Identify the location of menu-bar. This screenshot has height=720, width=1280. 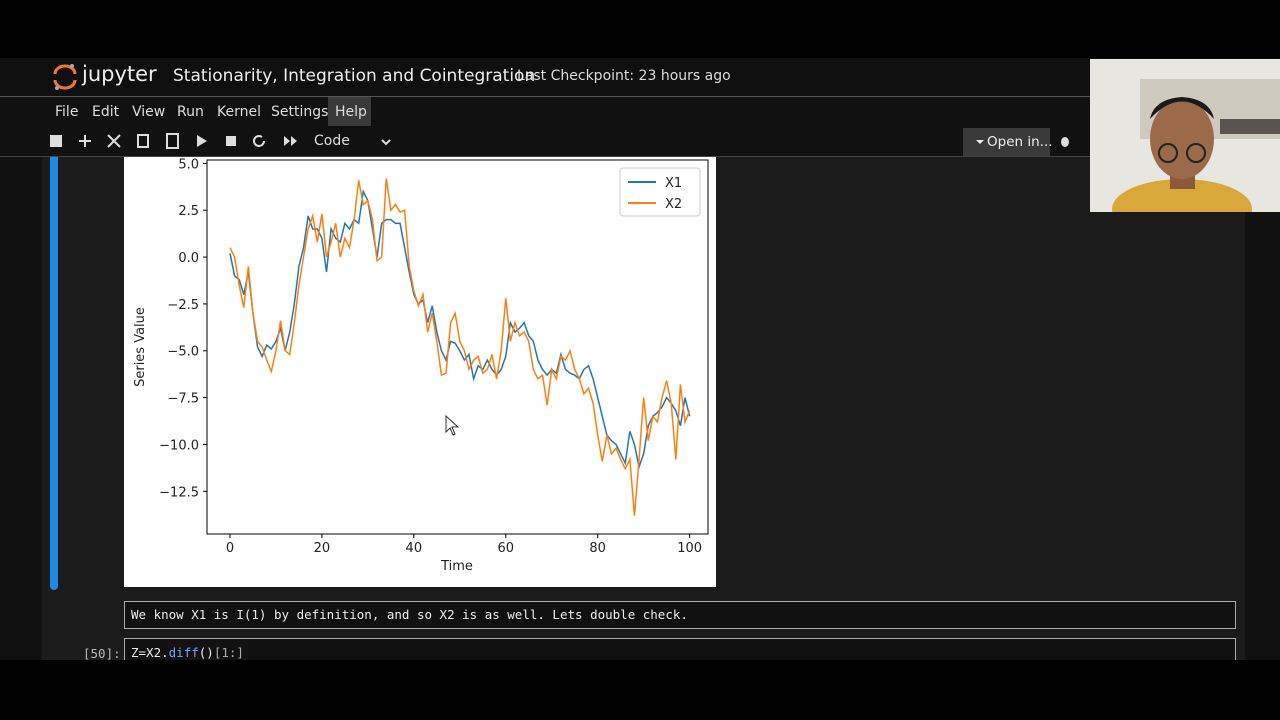
(640, 111).